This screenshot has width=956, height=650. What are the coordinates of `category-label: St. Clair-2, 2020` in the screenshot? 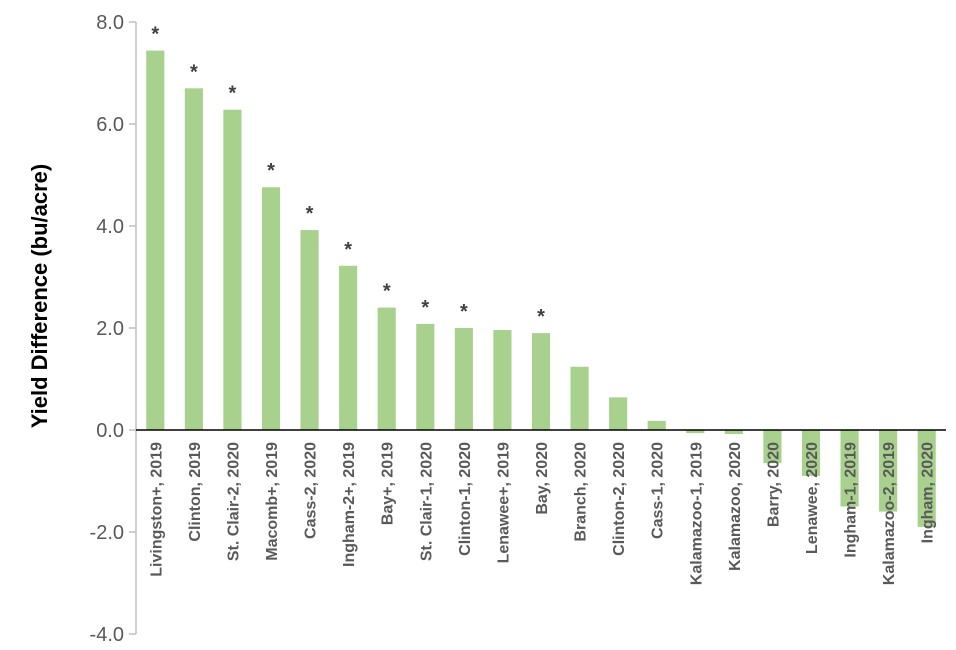 It's located at (233, 501).